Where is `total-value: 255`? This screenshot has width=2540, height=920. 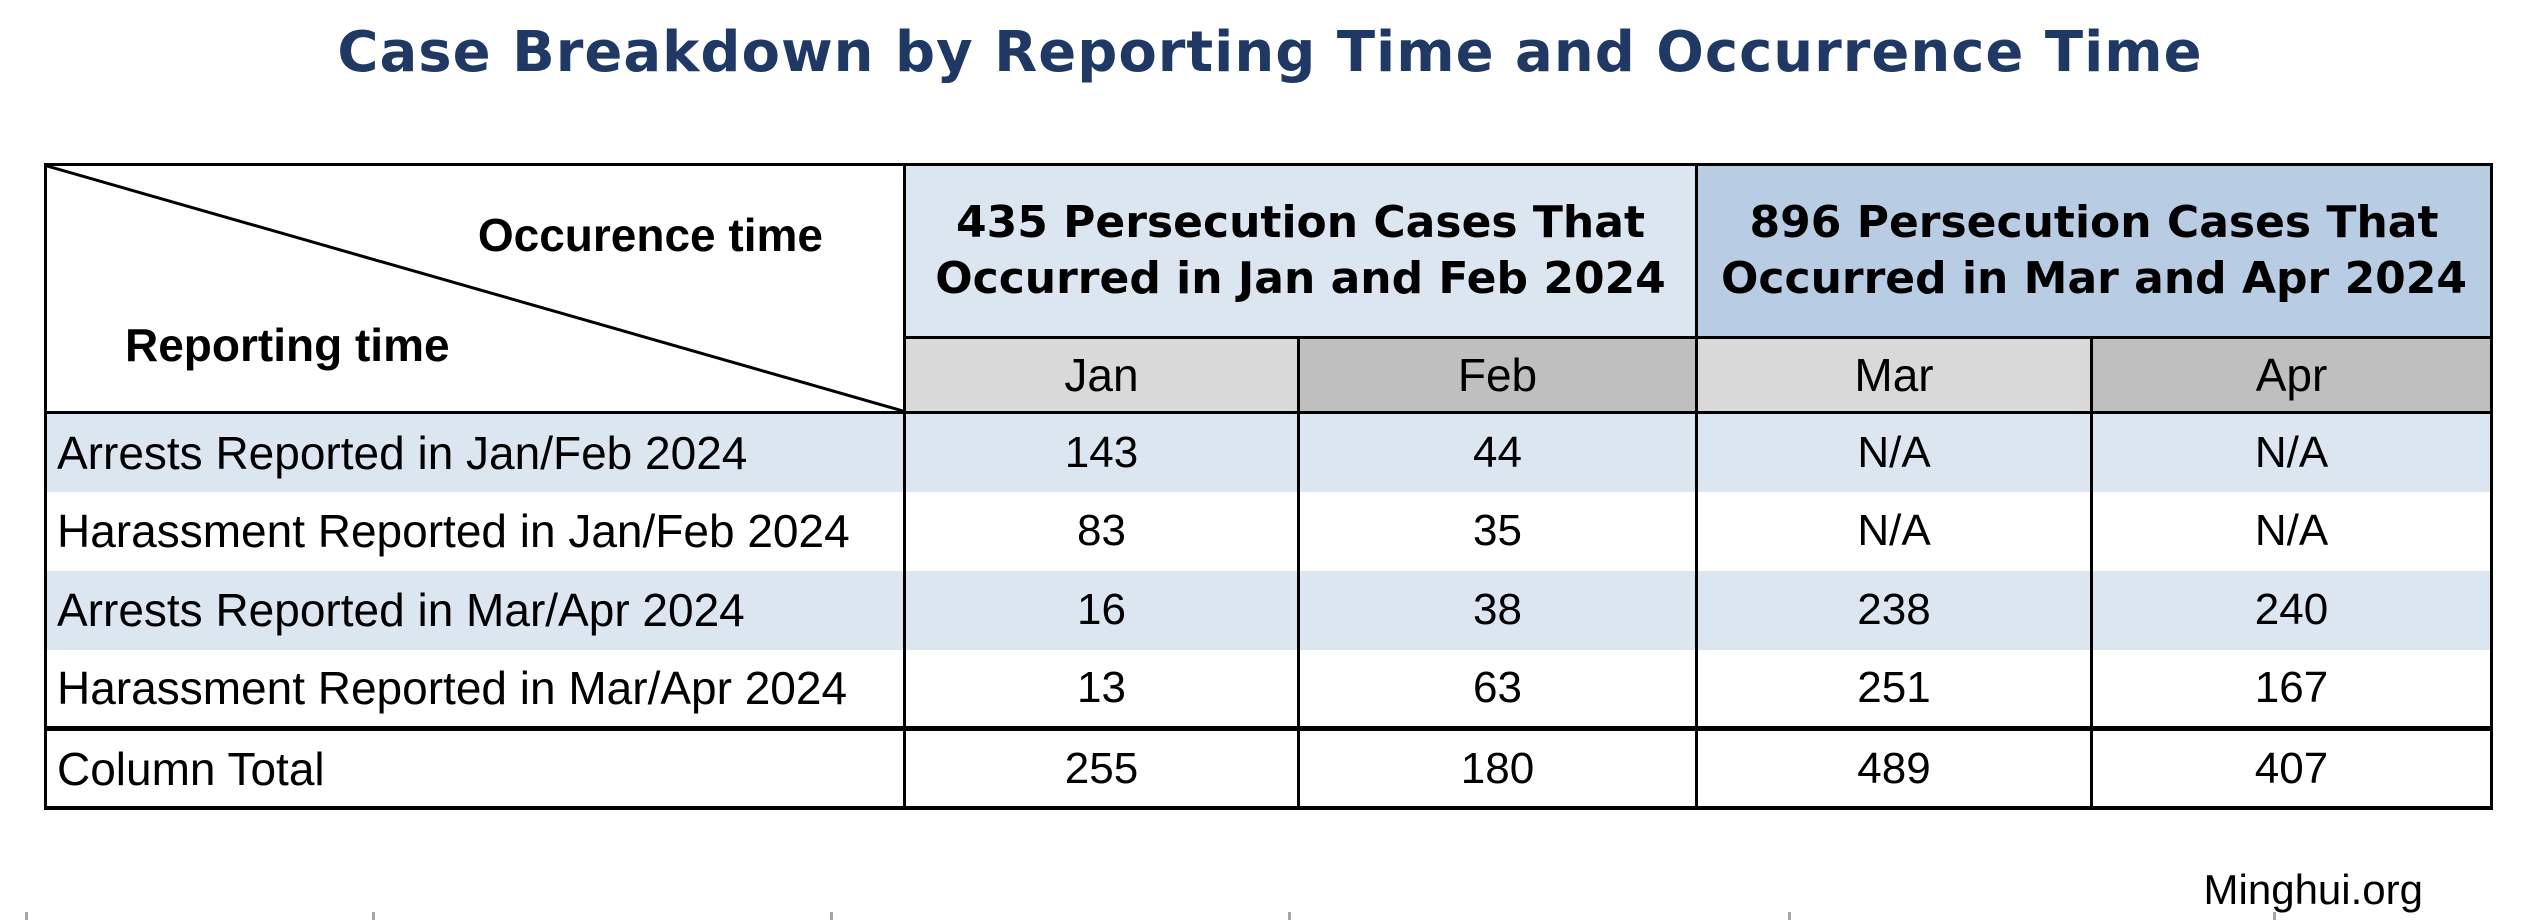
total-value: 255 is located at coordinates (1101, 767).